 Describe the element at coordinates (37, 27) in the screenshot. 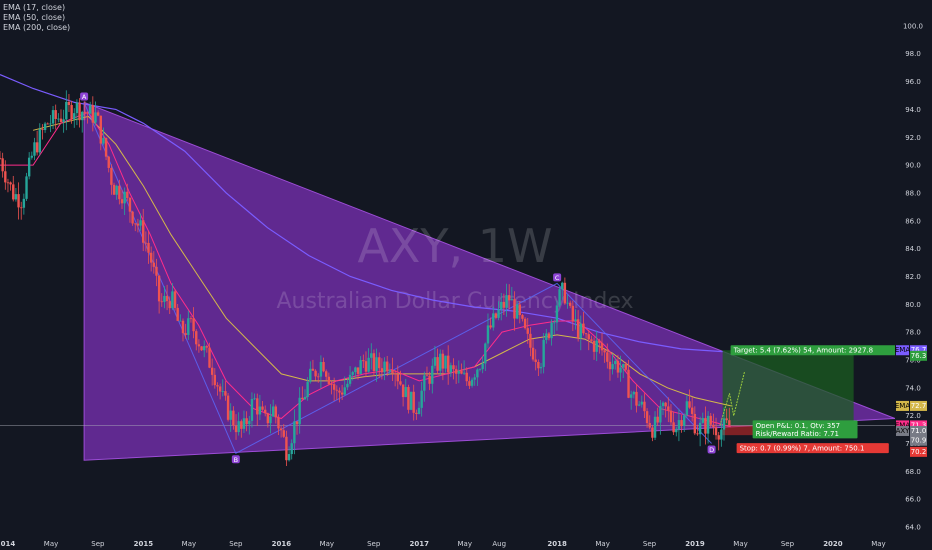

I see `legend-item-ema200: EMA (200, close)` at that location.